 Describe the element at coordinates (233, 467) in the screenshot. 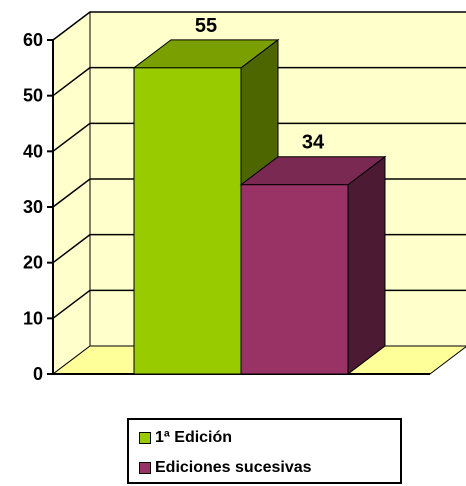

I see `legend-label: Ediciones sucesivas` at that location.